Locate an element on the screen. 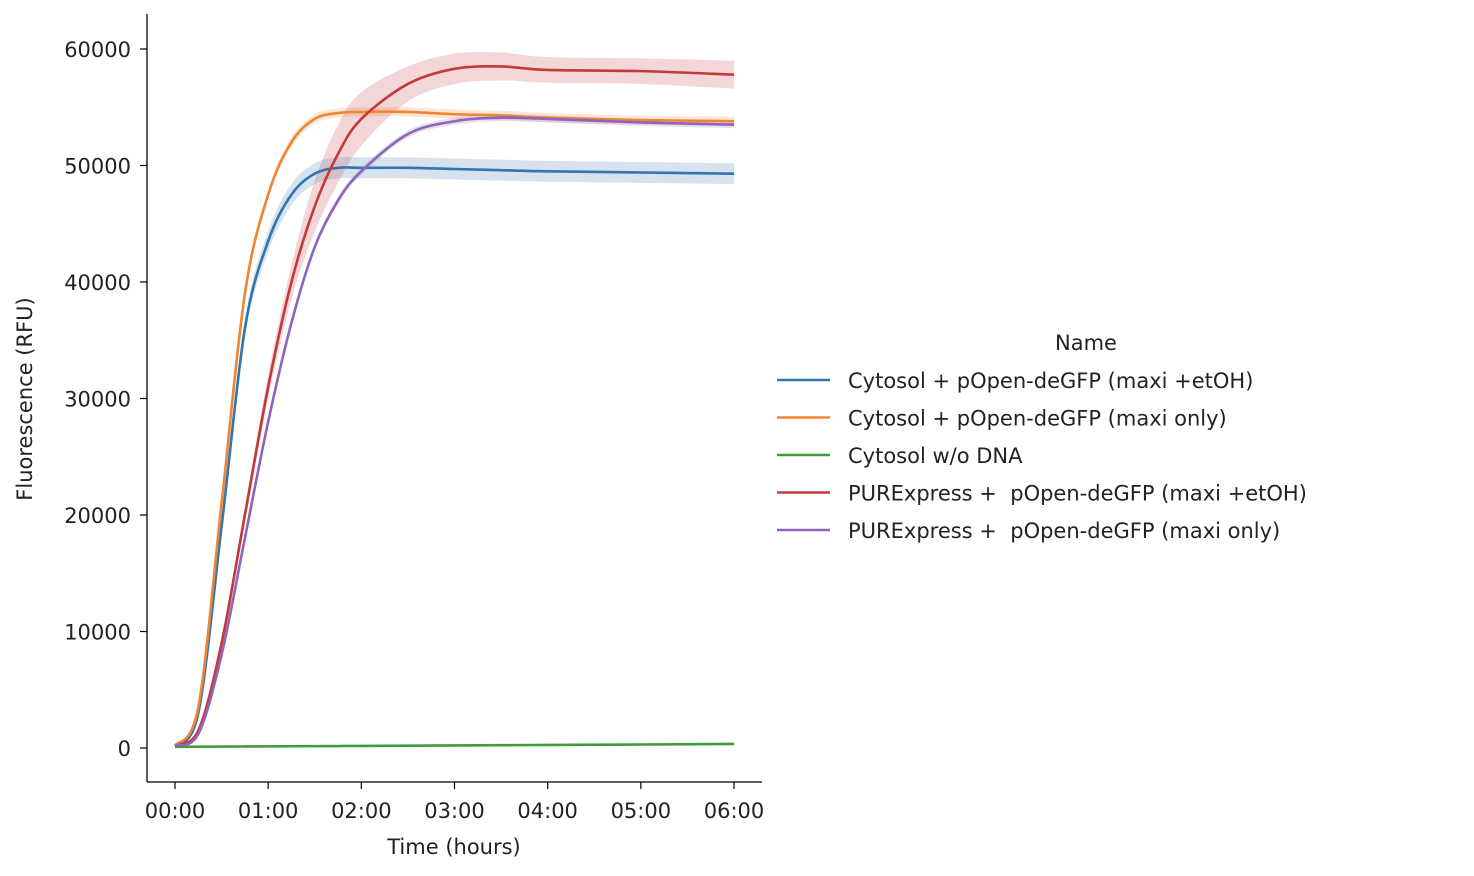  x-tick-label: 05:00 is located at coordinates (641, 811).